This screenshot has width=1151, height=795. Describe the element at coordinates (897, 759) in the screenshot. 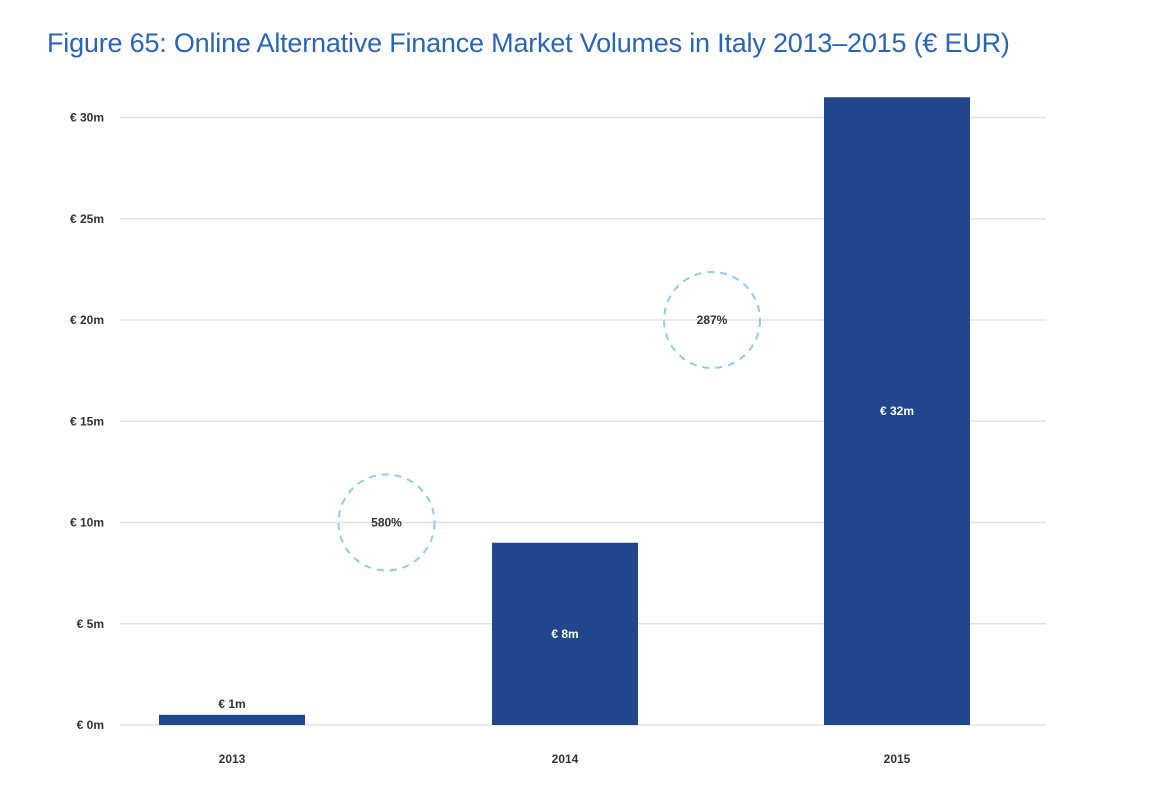

I see `x-tick-label: 2015` at that location.